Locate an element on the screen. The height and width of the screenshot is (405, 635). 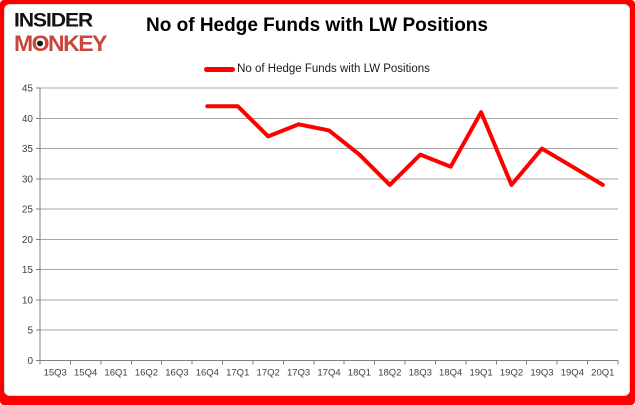
legend-label: No of Hedge Funds with LW Positions is located at coordinates (333, 69).